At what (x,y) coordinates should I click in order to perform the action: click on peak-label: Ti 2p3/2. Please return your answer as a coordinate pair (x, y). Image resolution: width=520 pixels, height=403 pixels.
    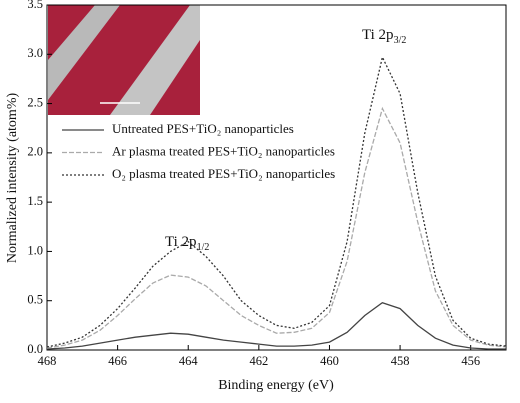
    Looking at the image, I should click on (384, 36).